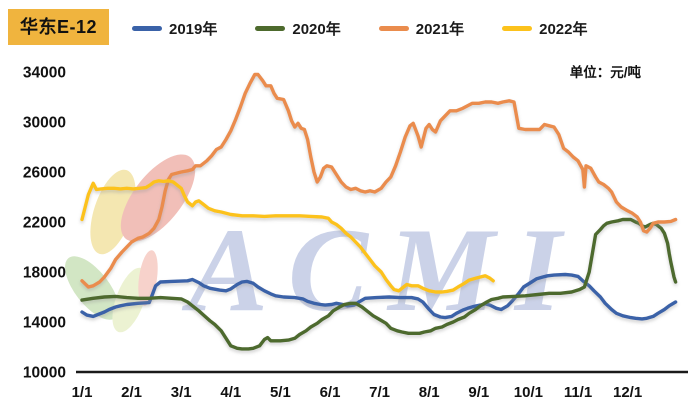  Describe the element at coordinates (517, 28) in the screenshot. I see `legend-swatch-2022年` at that location.